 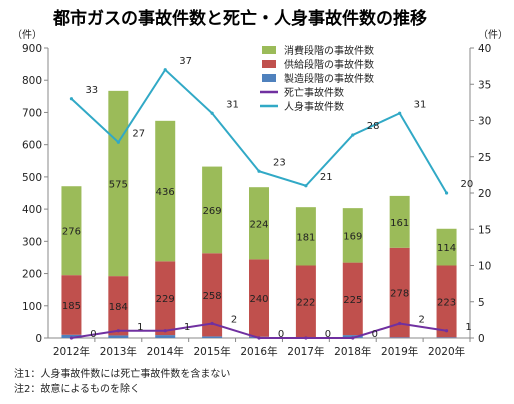 What do you see at coordinates (32, 242) in the screenshot?
I see `y-left-tick-label: 300` at bounding box center [32, 242].